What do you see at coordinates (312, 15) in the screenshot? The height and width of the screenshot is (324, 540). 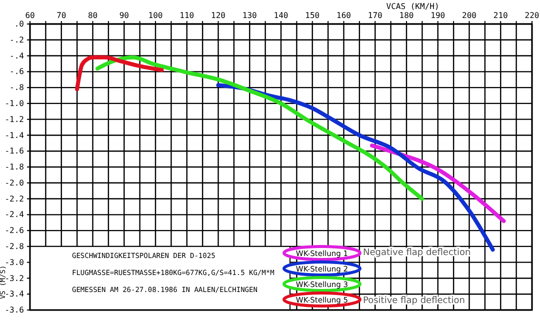 I see `x-tick-label: 150` at bounding box center [312, 15].